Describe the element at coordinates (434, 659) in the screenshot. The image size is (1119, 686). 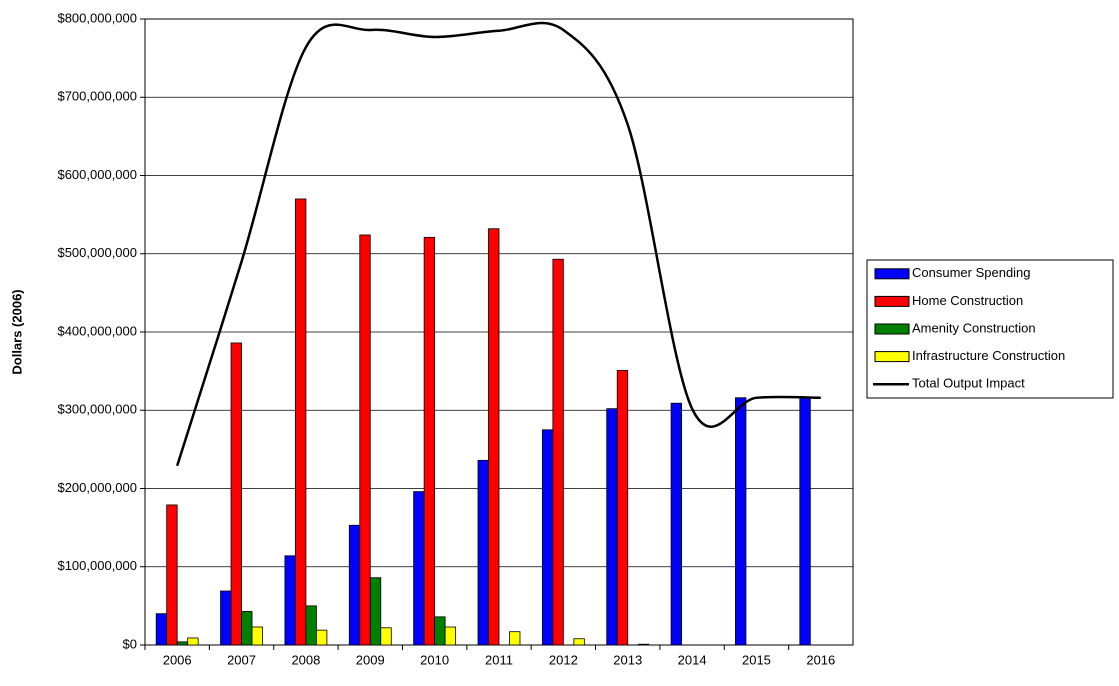
I see `x-tick-label: 2010` at that location.